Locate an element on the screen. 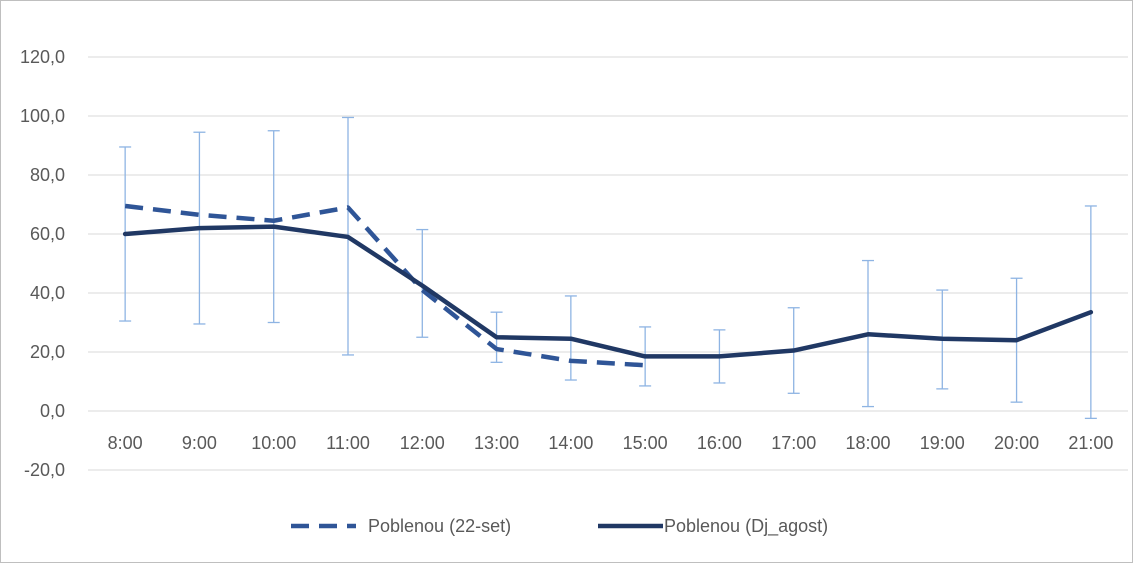  y-tick-label: -20,0 is located at coordinates (44, 470).